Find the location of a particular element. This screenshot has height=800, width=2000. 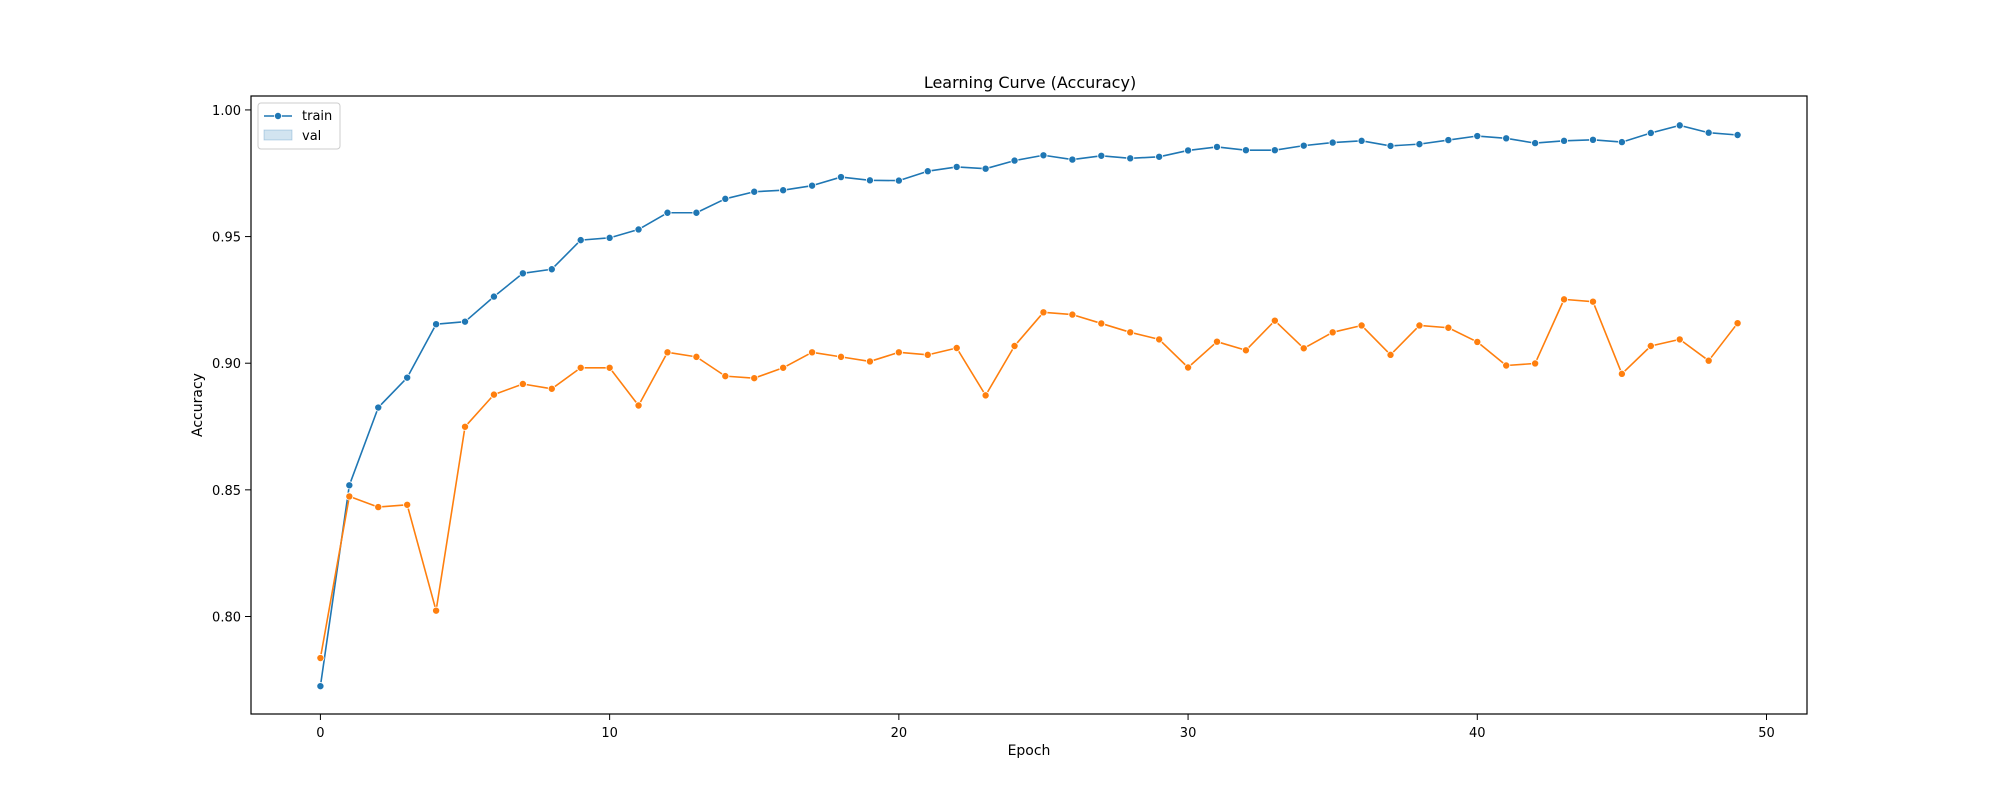

x-tick-label: 50 is located at coordinates (1766, 733).